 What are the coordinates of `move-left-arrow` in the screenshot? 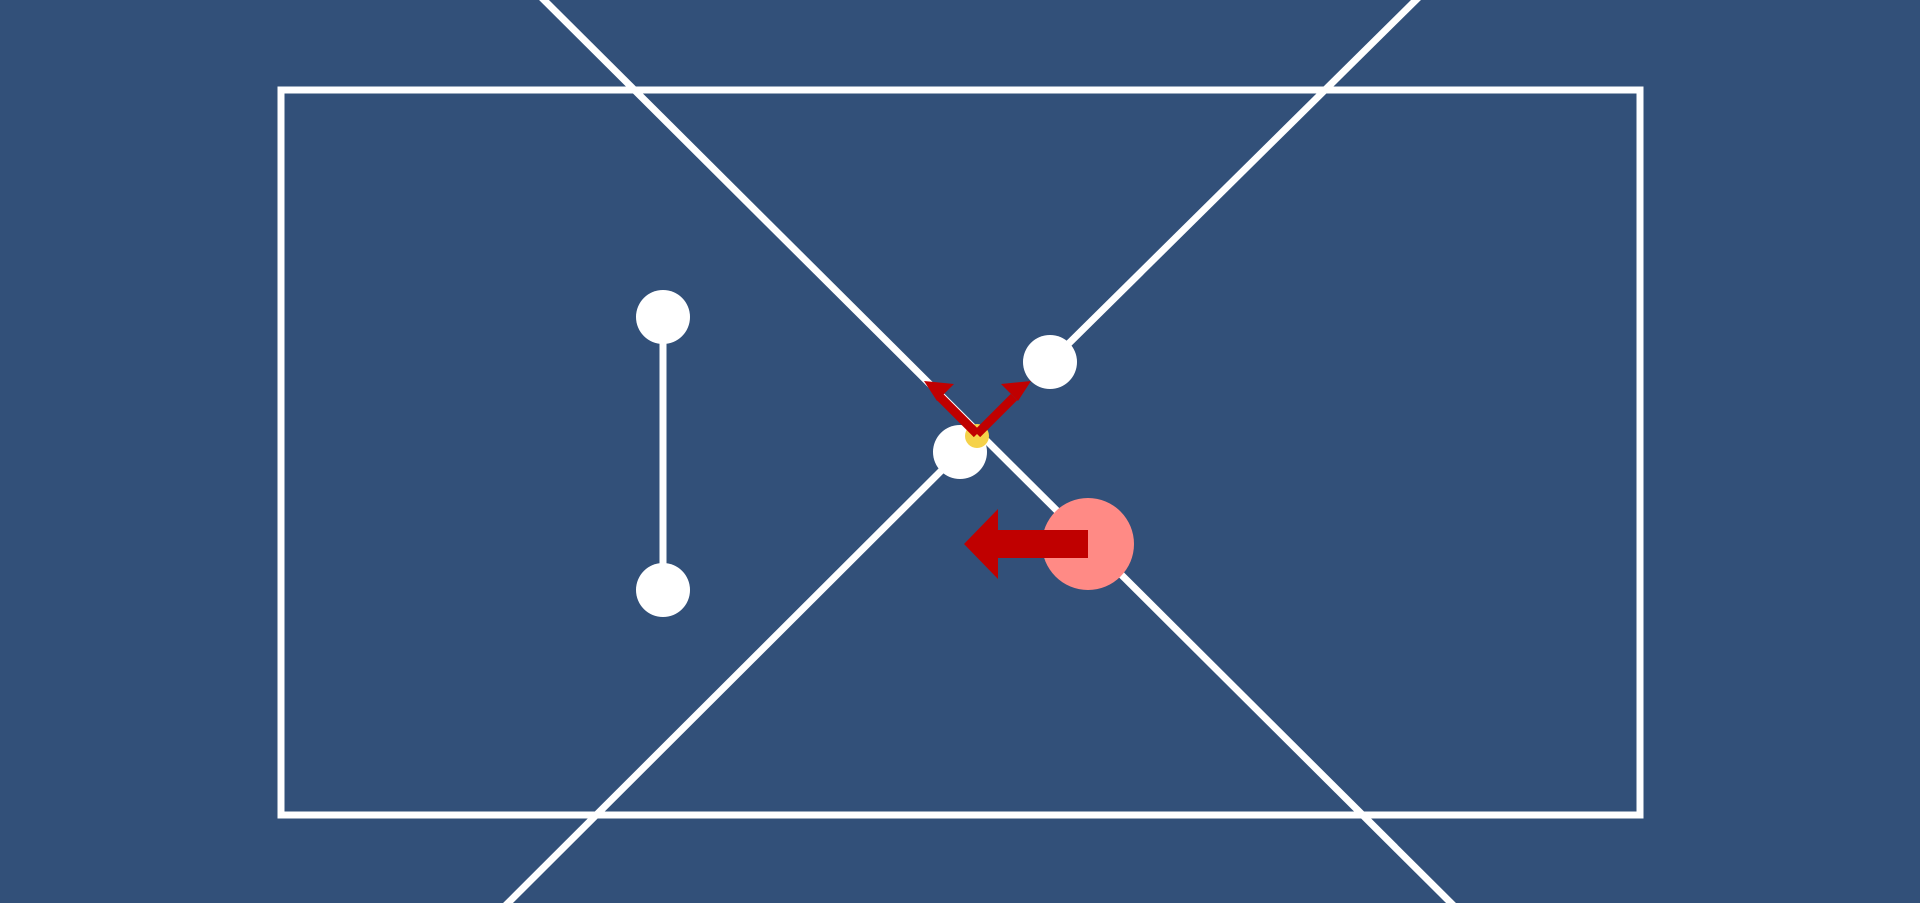 It's located at (1026, 544).